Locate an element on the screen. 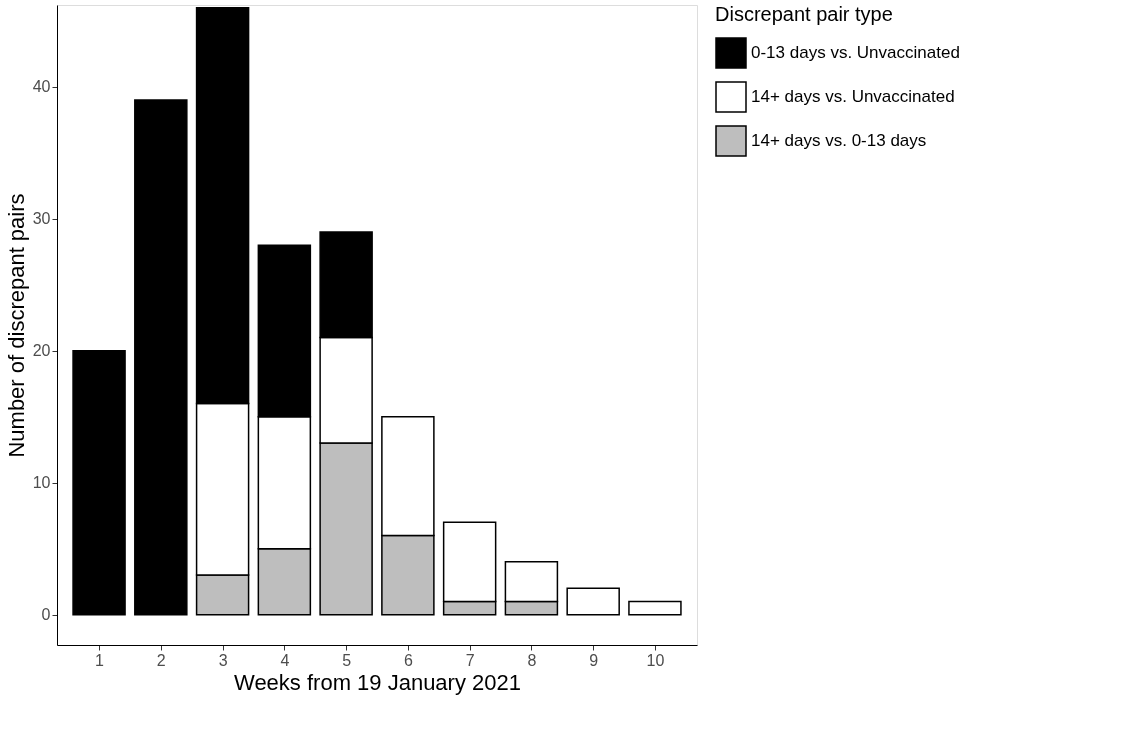 The height and width of the screenshot is (751, 1128). legend-title: Discrepant pair type is located at coordinates (804, 14).